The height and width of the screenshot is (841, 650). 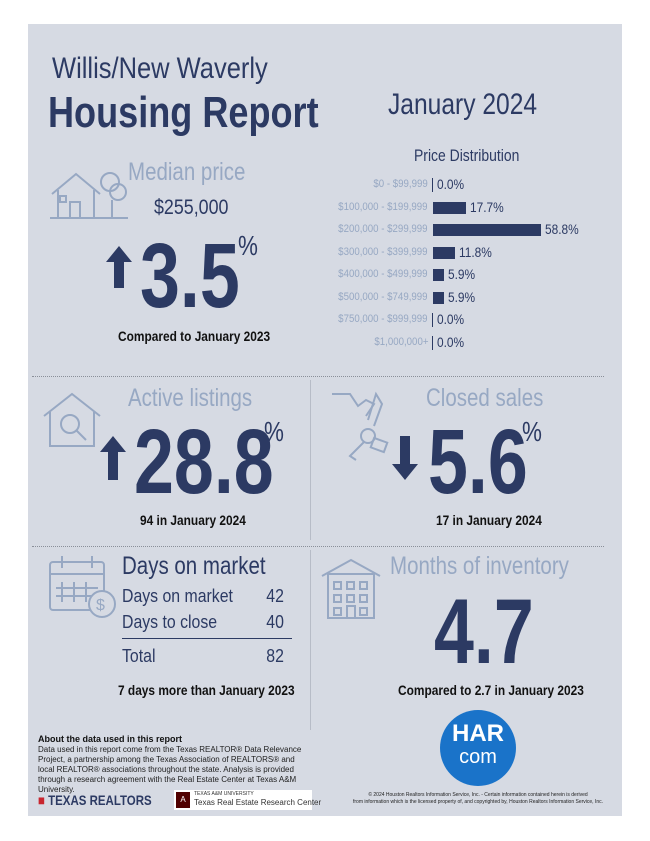 What do you see at coordinates (400, 184) in the screenshot?
I see `price-range-label: $0 - $99,999` at bounding box center [400, 184].